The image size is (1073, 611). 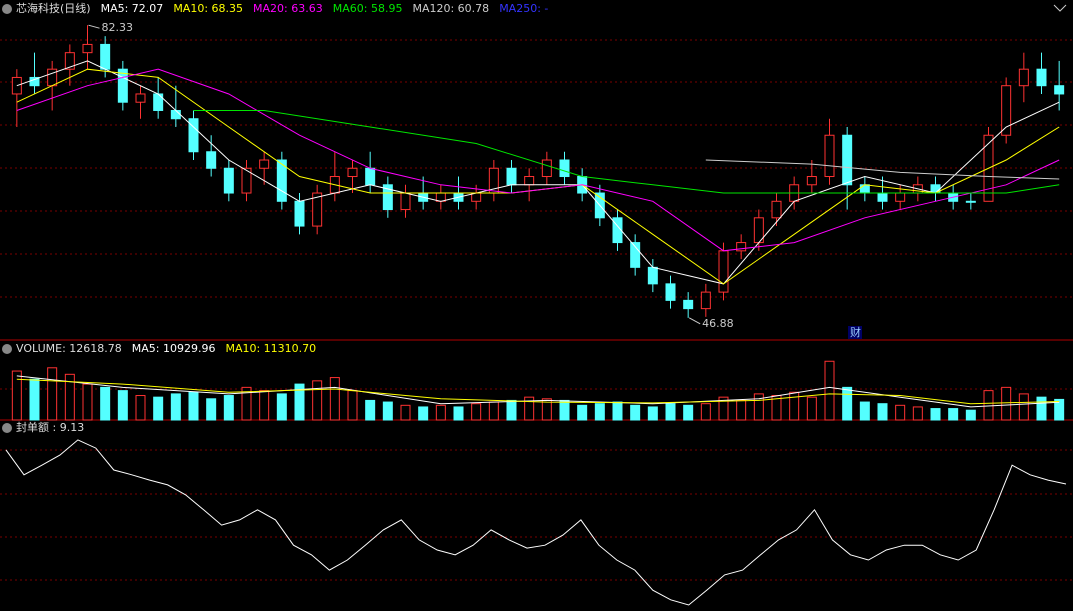 What do you see at coordinates (694, 321) in the screenshot?
I see `min-arrow` at bounding box center [694, 321].